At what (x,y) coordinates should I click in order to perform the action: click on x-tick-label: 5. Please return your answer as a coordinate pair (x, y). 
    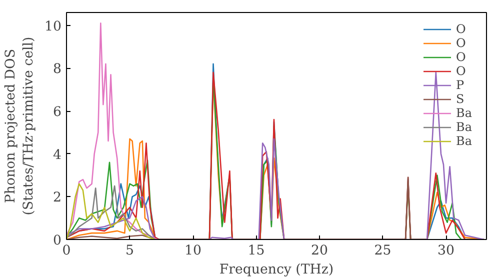
    Looking at the image, I should click on (130, 251).